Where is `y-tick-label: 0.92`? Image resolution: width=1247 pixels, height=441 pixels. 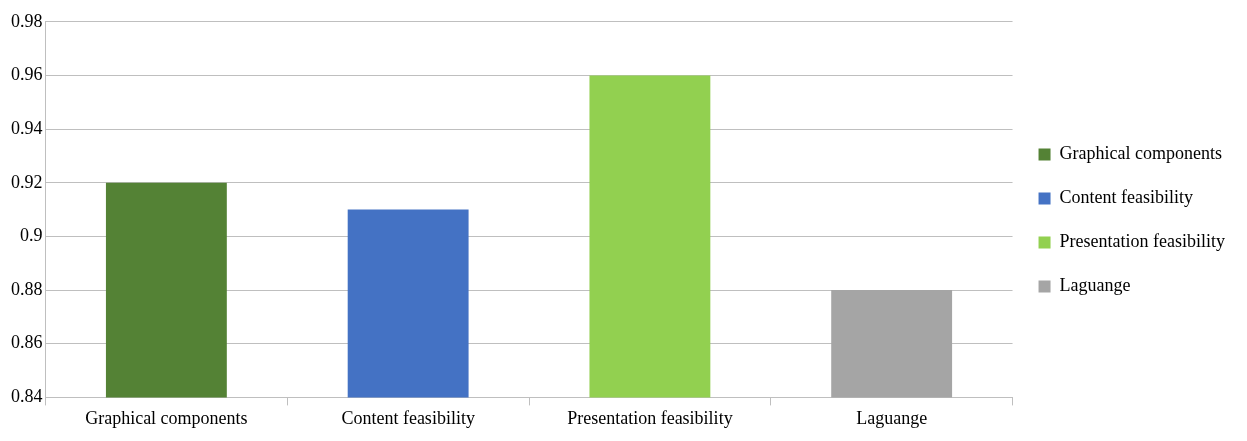 y-tick-label: 0.92 is located at coordinates (27, 181).